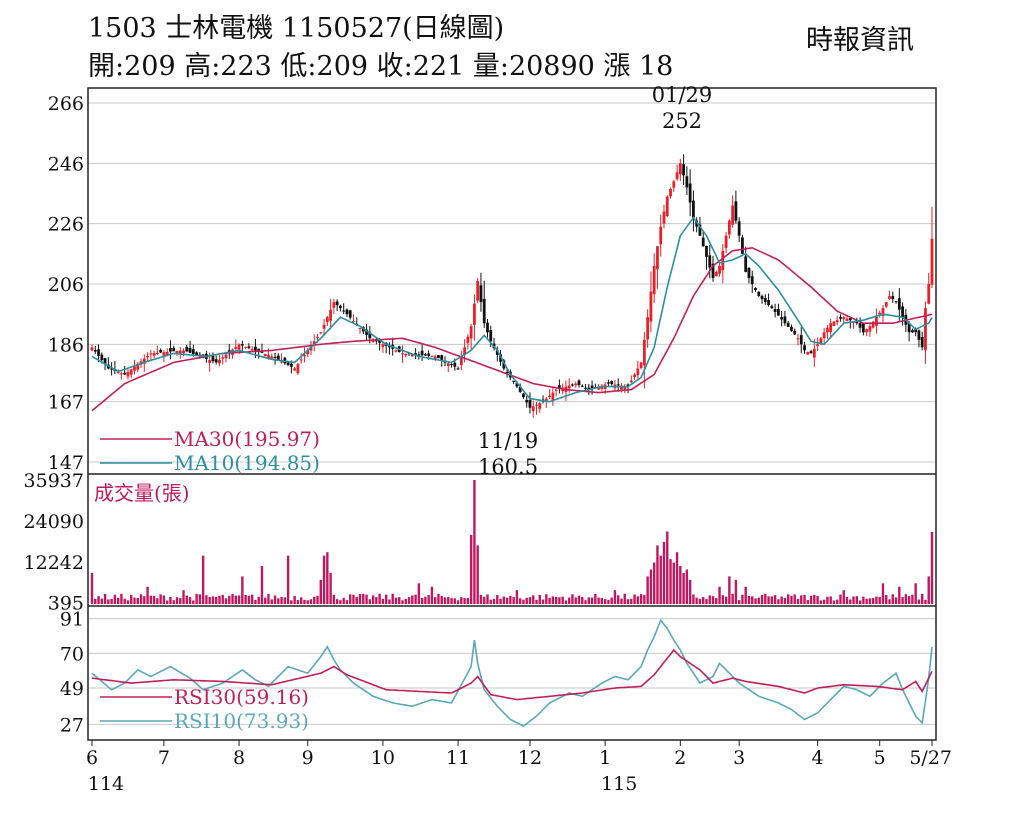 The height and width of the screenshot is (819, 1024). Describe the element at coordinates (383, 758) in the screenshot. I see `x-tick-label: 10` at that location.